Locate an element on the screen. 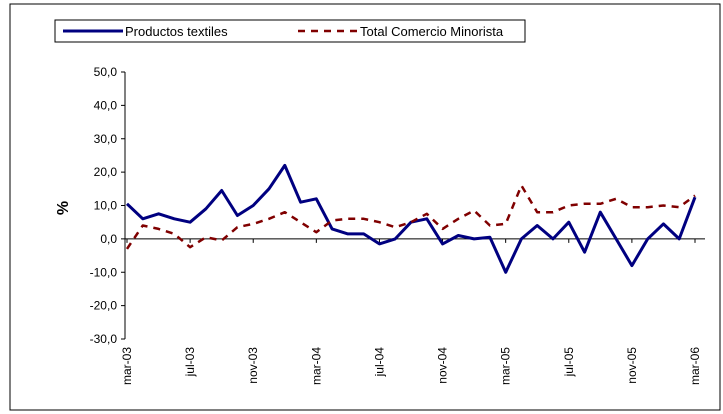 This screenshot has height=414, width=723. legend-box is located at coordinates (290, 31).